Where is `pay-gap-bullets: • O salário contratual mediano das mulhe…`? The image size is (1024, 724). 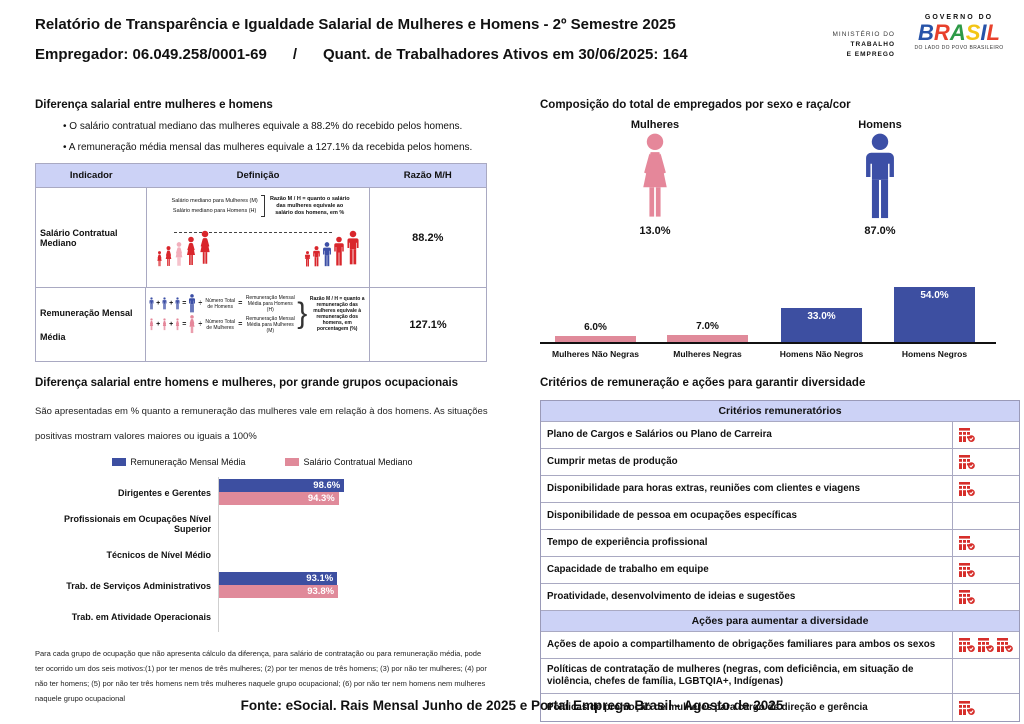 pay-gap-bullets: • O salário contratual mediano das mulhe… is located at coordinates (275, 137).